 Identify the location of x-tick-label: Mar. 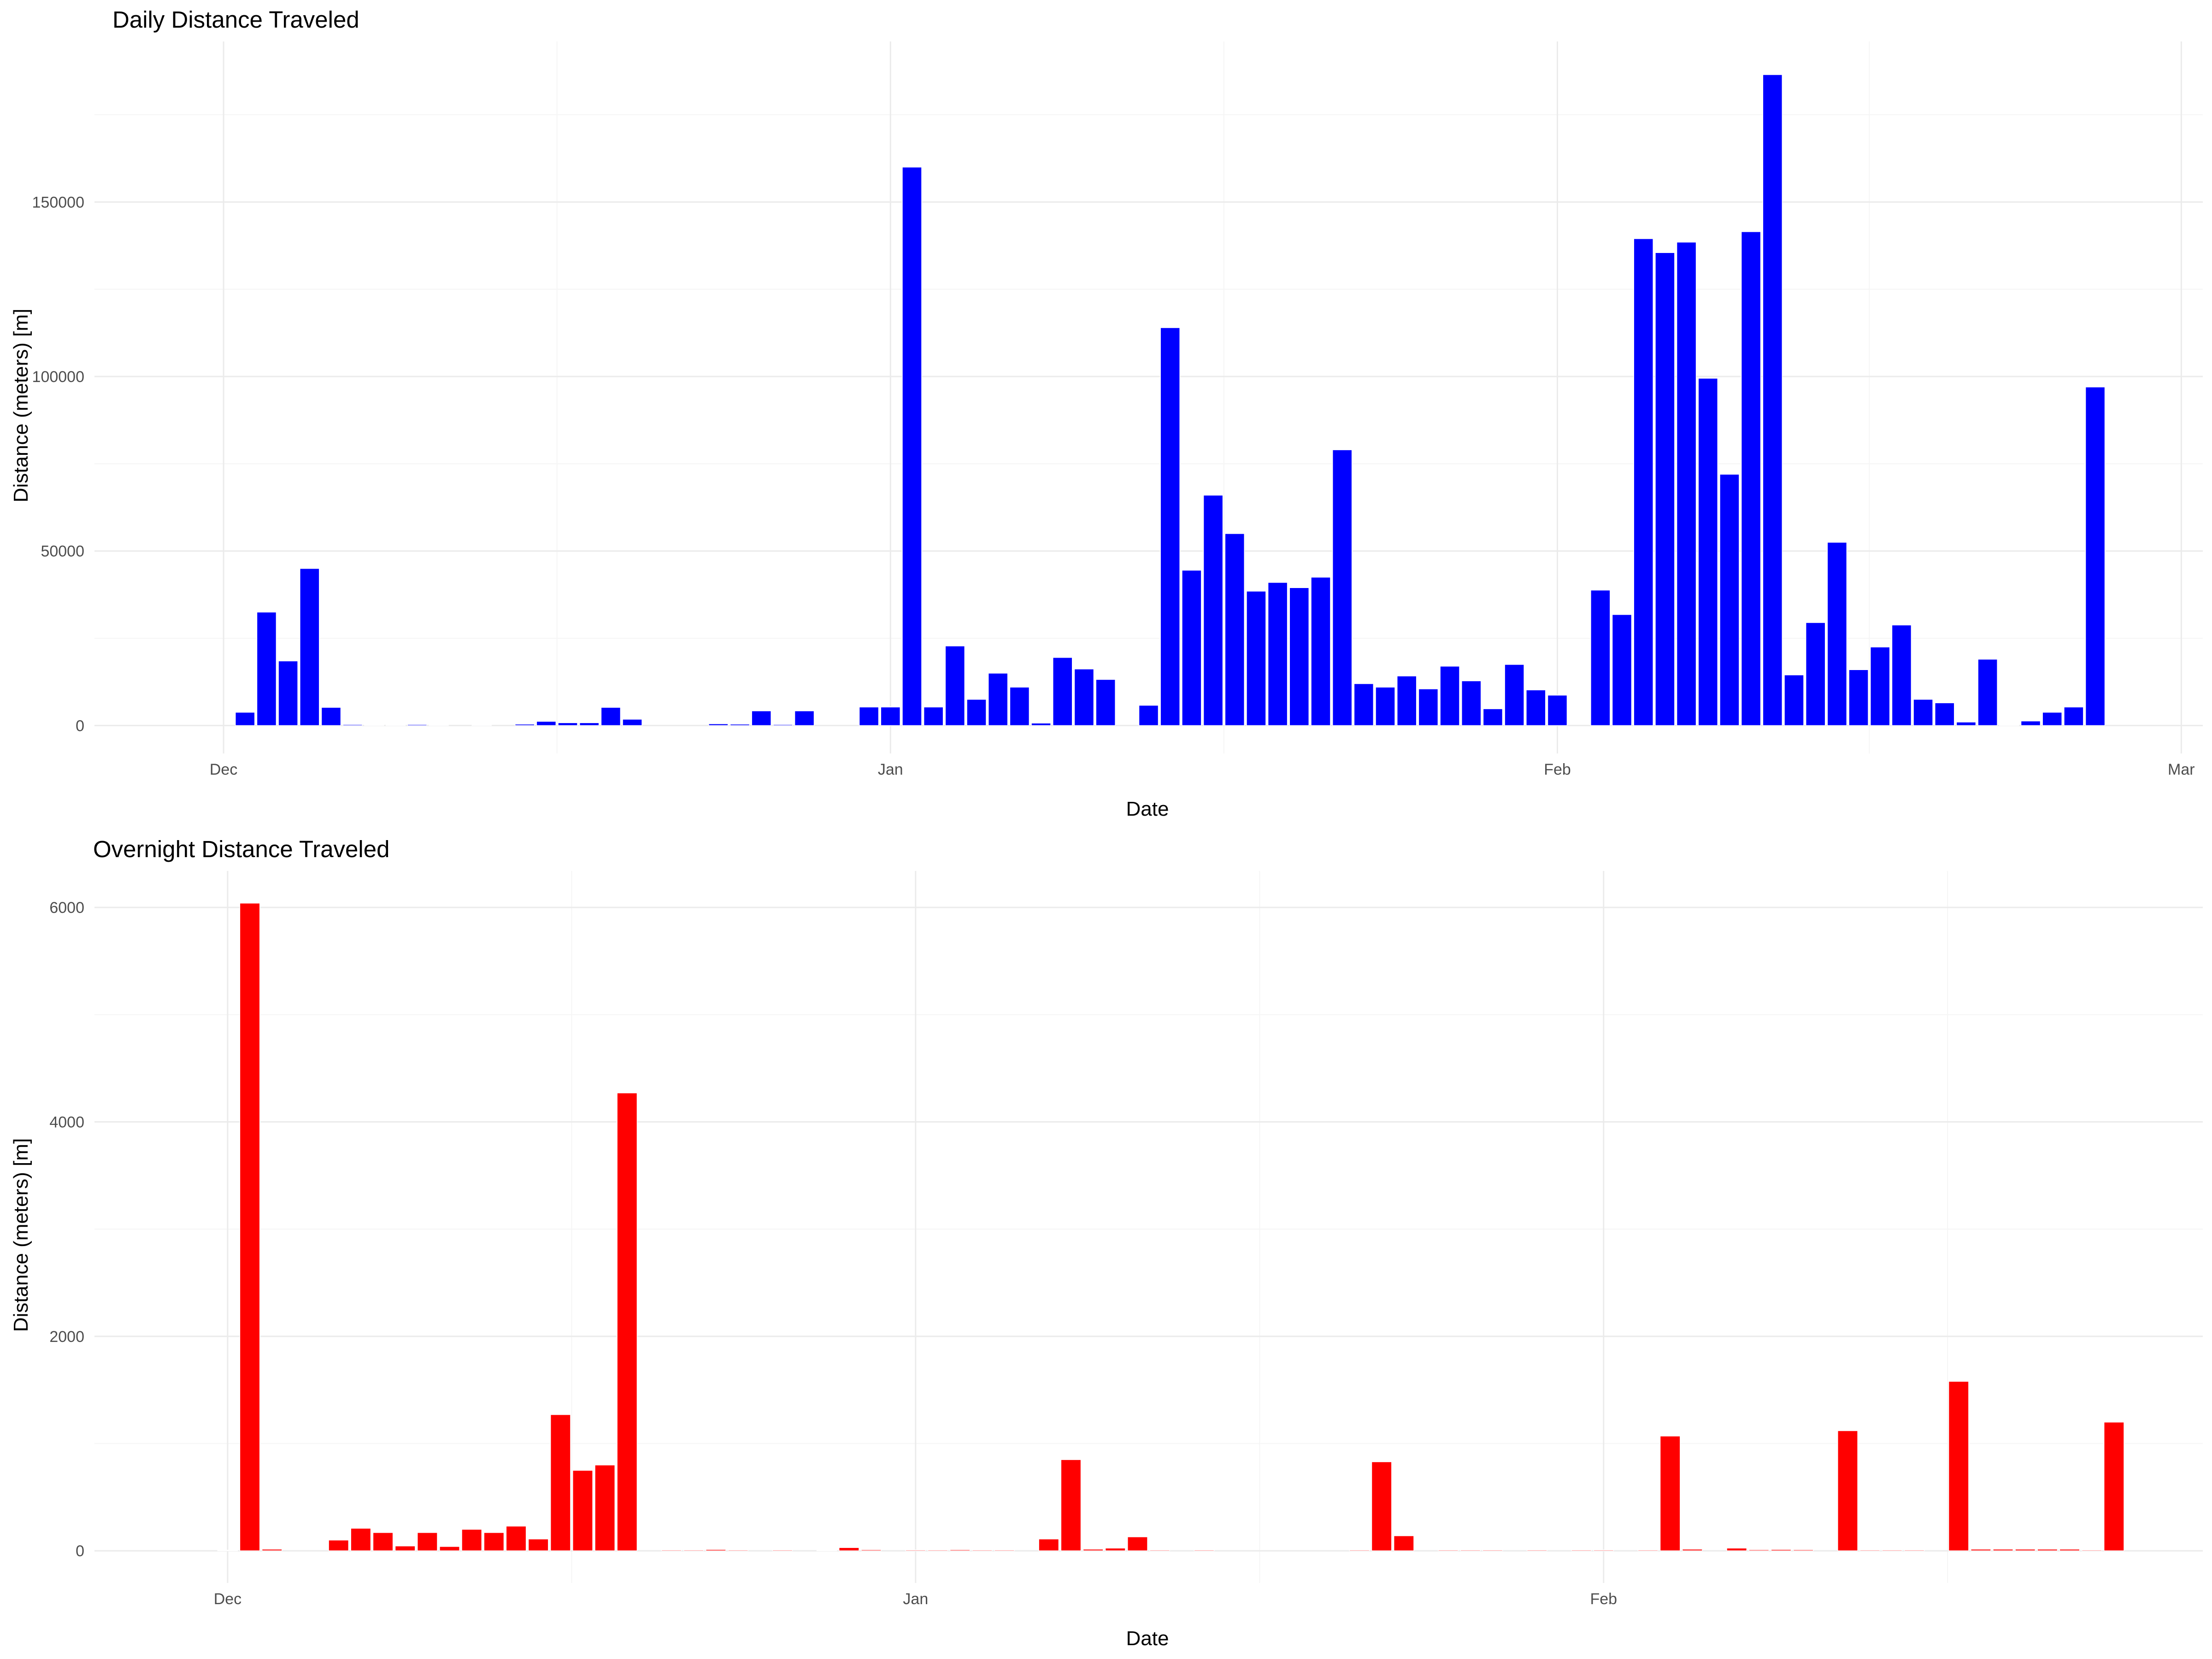
(2181, 769).